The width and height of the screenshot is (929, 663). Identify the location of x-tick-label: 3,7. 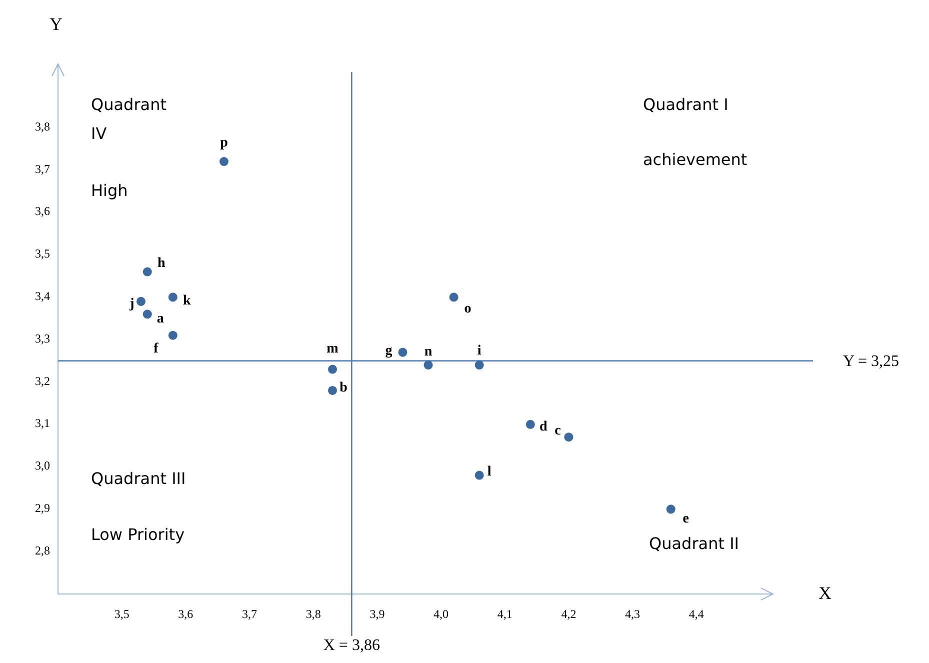
(250, 614).